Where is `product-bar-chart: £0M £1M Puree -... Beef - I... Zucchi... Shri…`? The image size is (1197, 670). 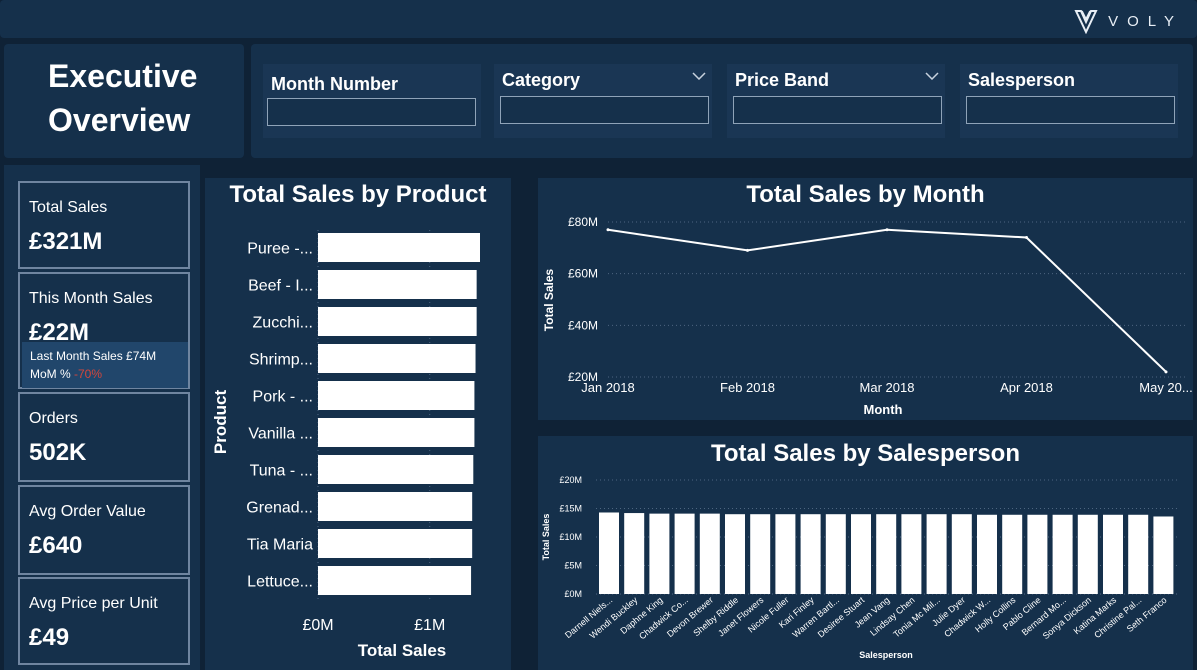
product-bar-chart: £0M £1M Puree -... Beef - I... Zucchi... Shri… is located at coordinates (345, 445).